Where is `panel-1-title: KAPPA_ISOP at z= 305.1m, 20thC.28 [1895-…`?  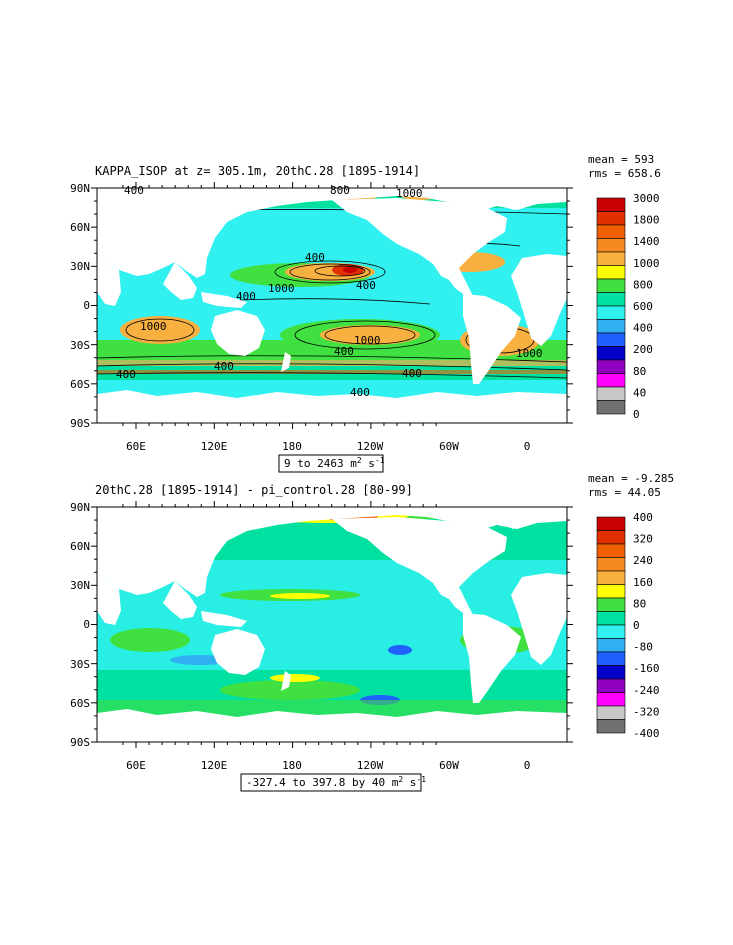 panel-1-title: KAPPA_ISOP at z= 305.1m, 20thC.28 [1895-… is located at coordinates (257, 171).